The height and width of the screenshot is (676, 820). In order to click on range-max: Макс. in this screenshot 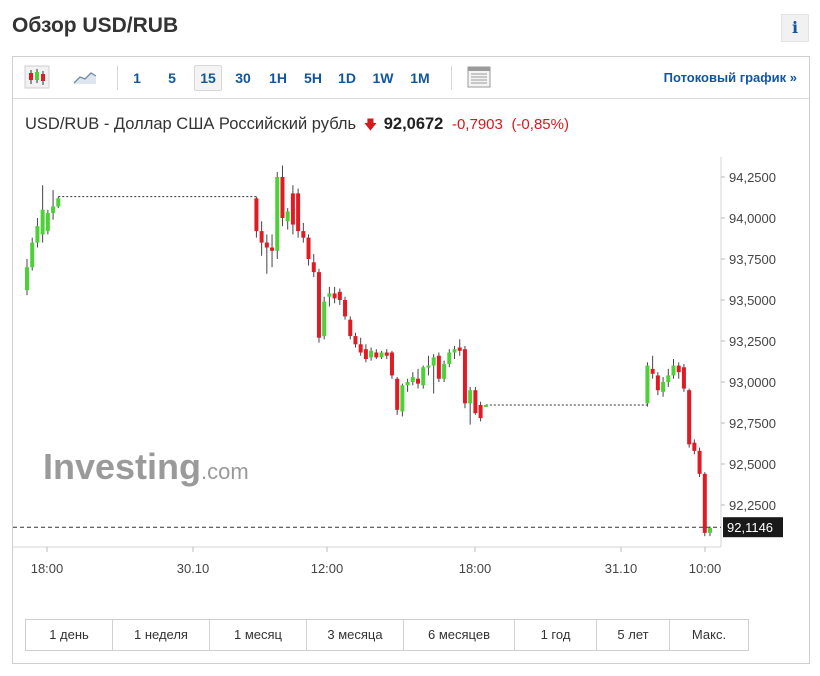, I will do `click(709, 634)`.